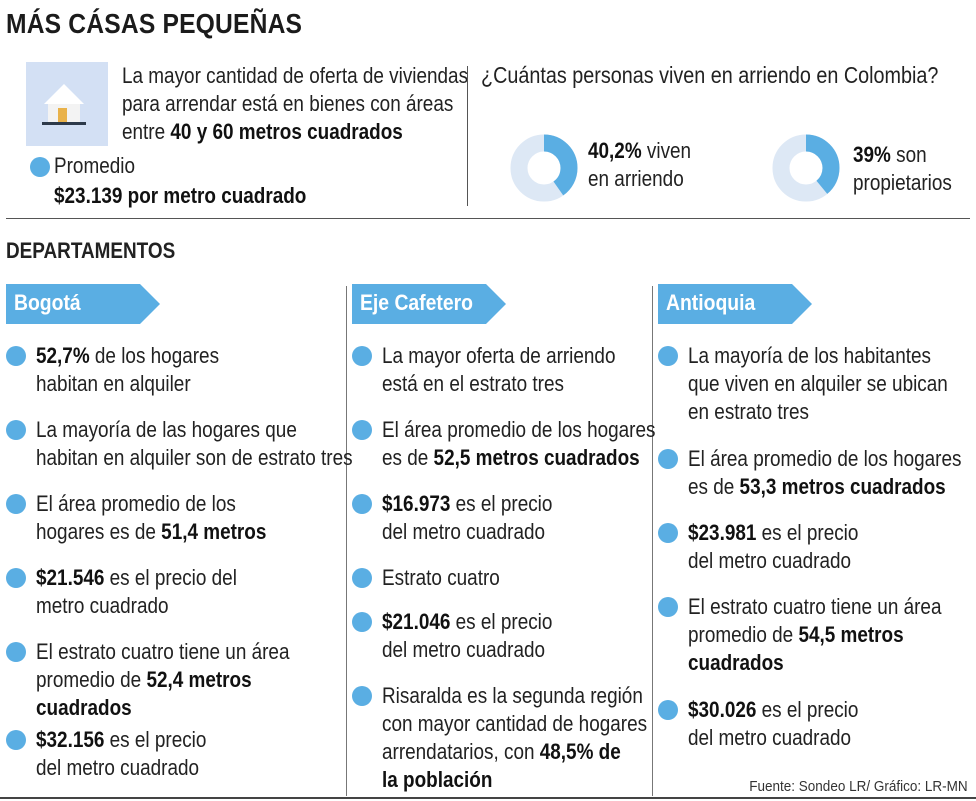 The height and width of the screenshot is (801, 976). I want to click on intro-line-bold: 40 y 60 metros cuadrados, so click(286, 131).